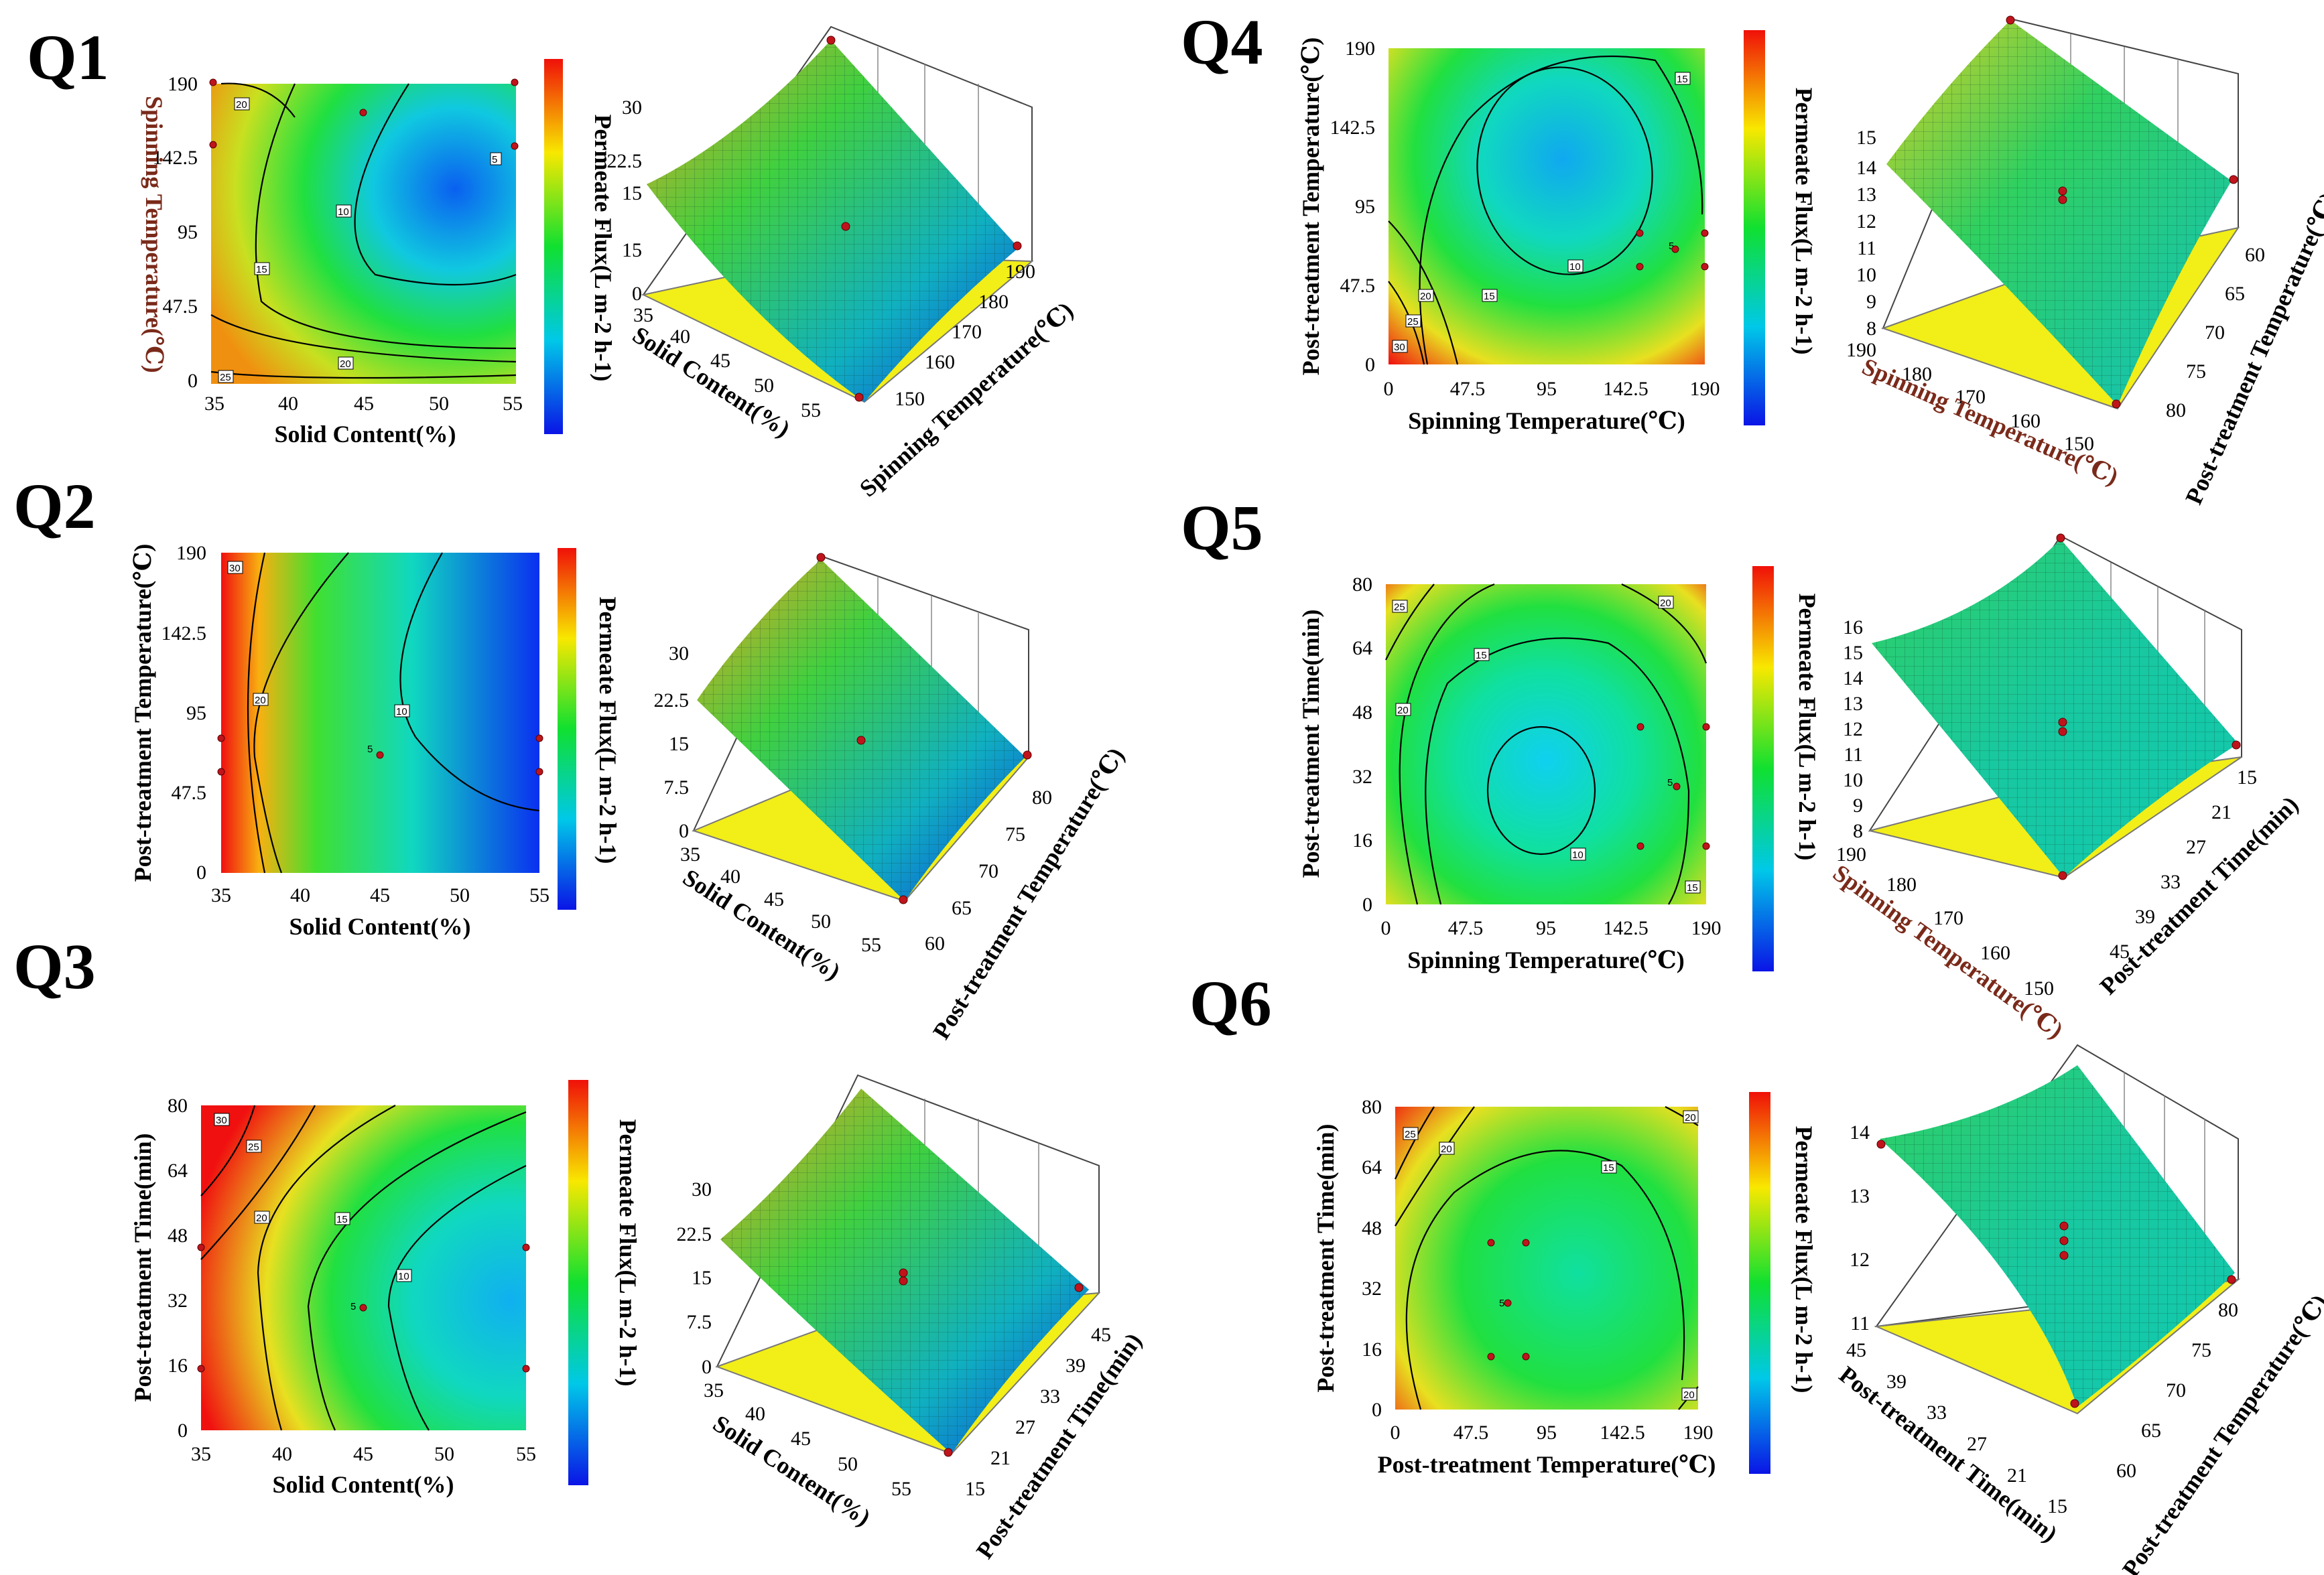  What do you see at coordinates (1015, 834) in the screenshot?
I see `y3d-tick-q2: 75` at bounding box center [1015, 834].